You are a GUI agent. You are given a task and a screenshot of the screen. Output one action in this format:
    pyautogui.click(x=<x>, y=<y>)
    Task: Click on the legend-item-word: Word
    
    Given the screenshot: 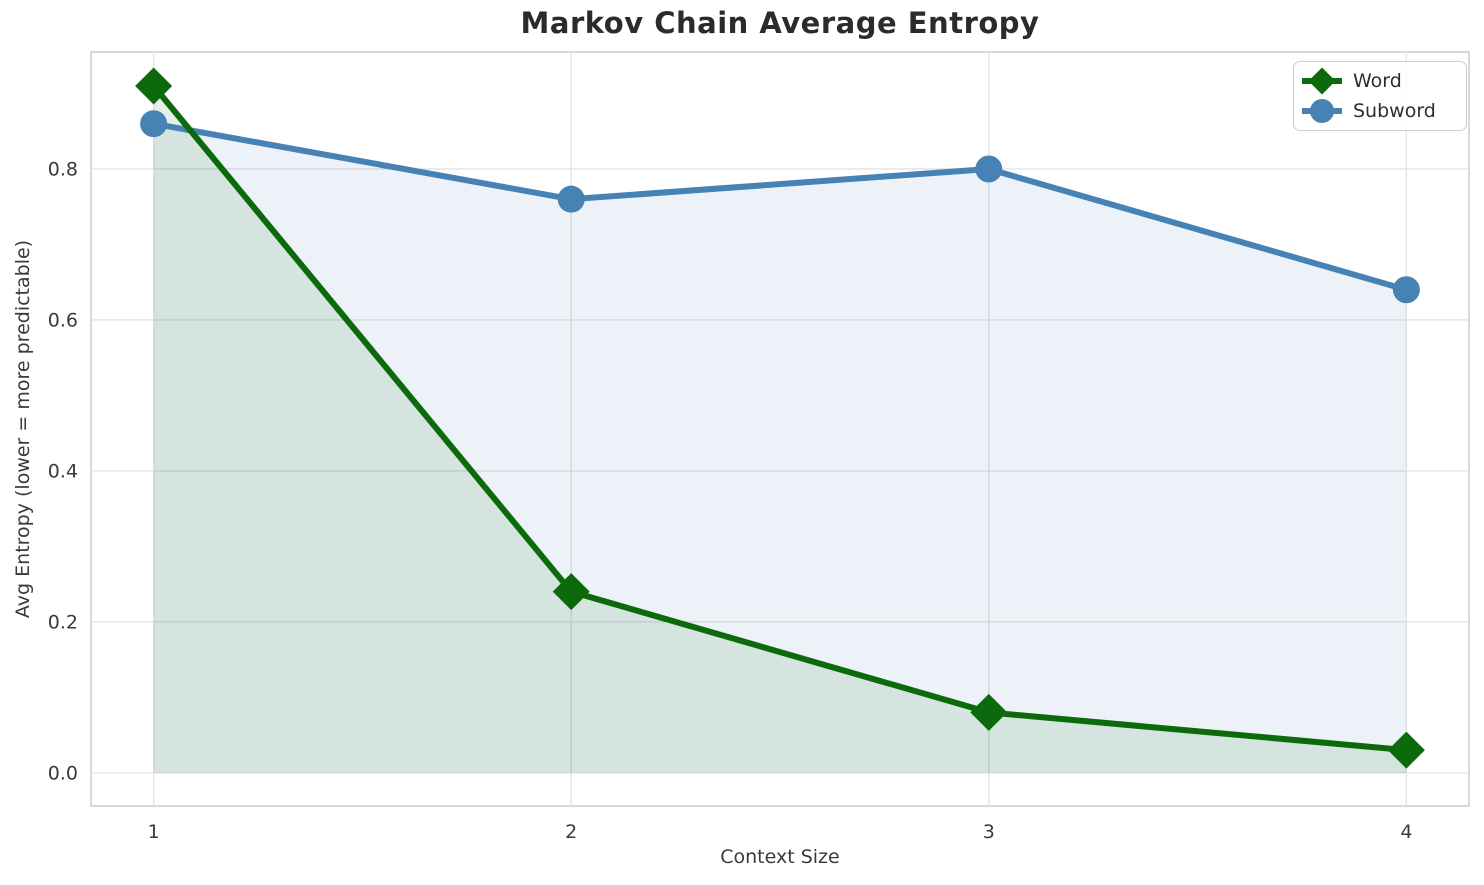 What is the action you would take?
    pyautogui.click(x=1378, y=81)
    